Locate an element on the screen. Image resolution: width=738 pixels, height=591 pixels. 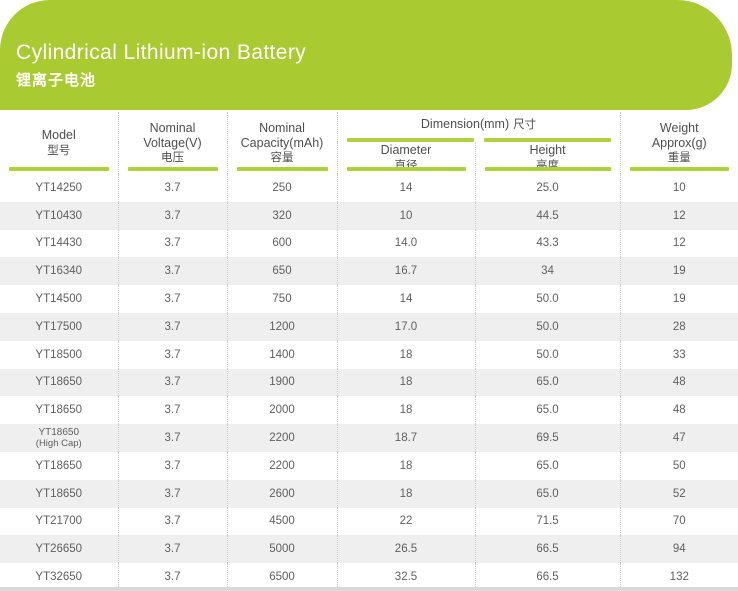
cell-capacity: 650 is located at coordinates (282, 271).